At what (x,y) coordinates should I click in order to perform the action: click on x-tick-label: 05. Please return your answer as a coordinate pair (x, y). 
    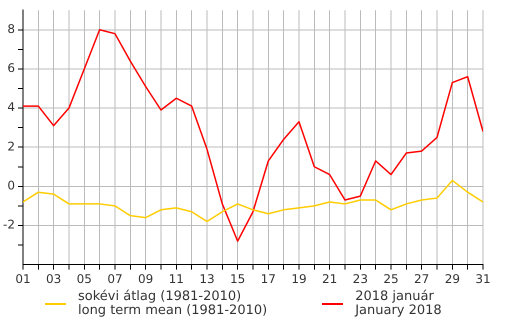
    Looking at the image, I should click on (84, 279).